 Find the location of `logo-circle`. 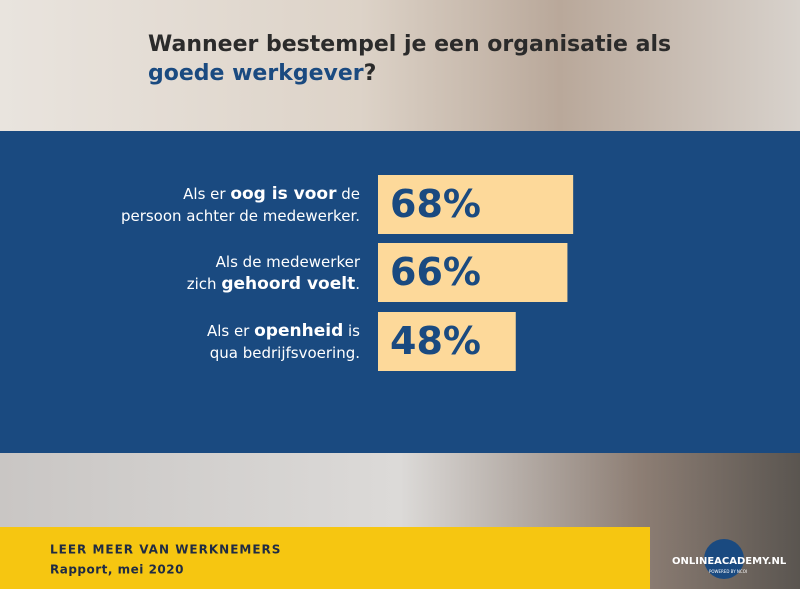

logo-circle is located at coordinates (724, 559).